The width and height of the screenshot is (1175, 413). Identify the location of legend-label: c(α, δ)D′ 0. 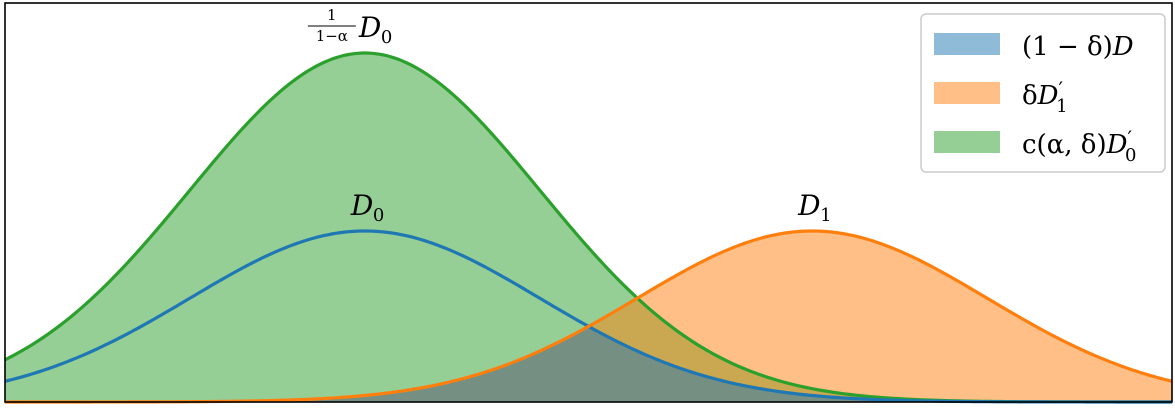
(1079, 146).